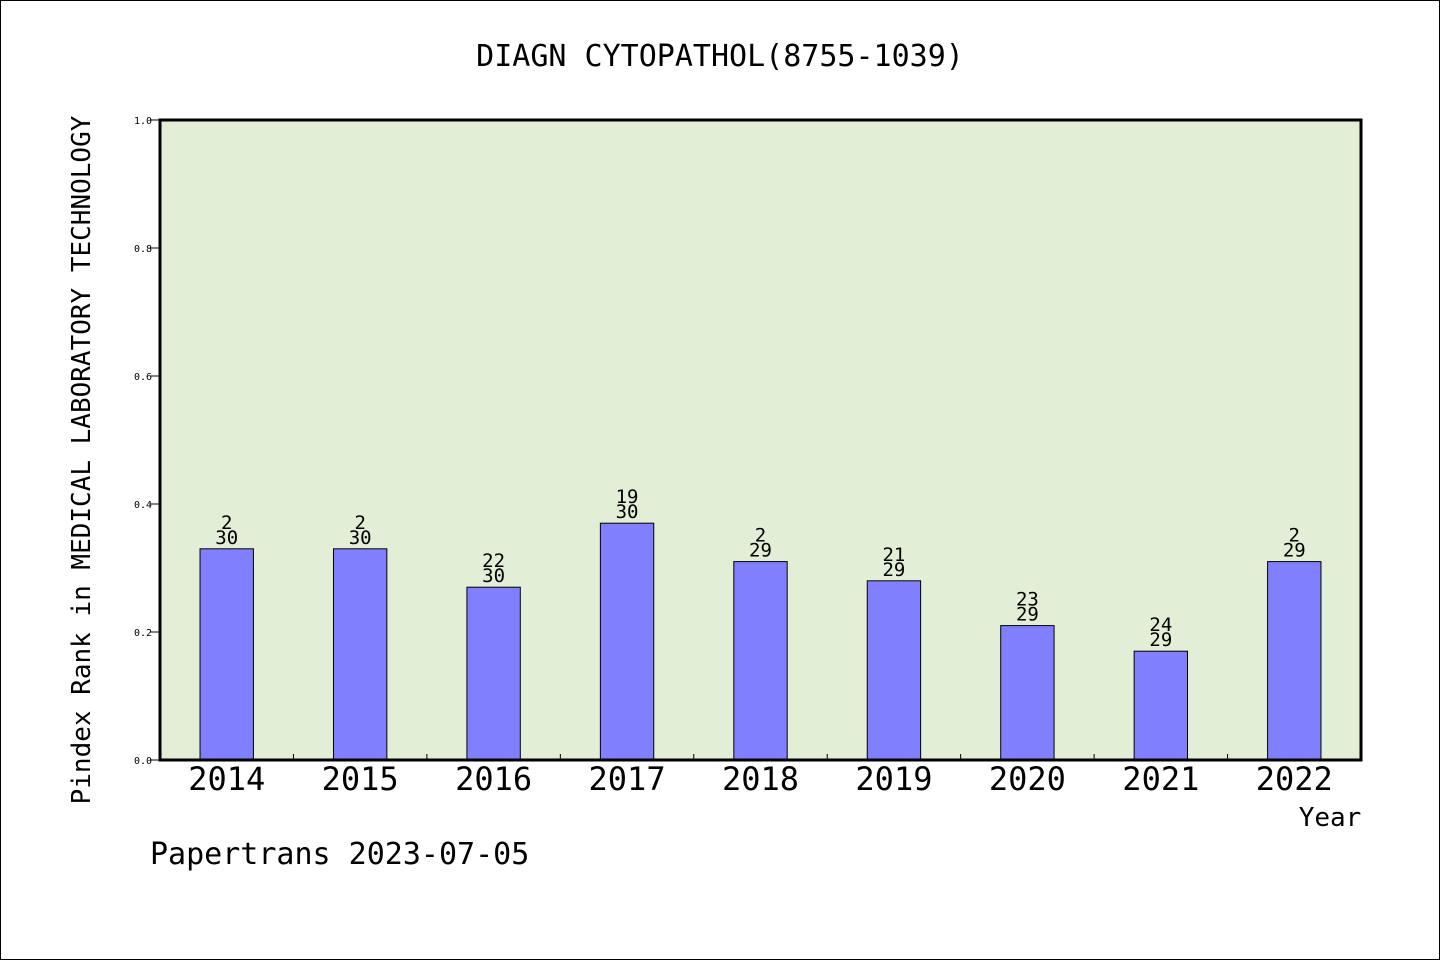 The height and width of the screenshot is (960, 1440). I want to click on chart-title: DIAGN CYTOPATHOL(8755-1039), so click(720, 56).